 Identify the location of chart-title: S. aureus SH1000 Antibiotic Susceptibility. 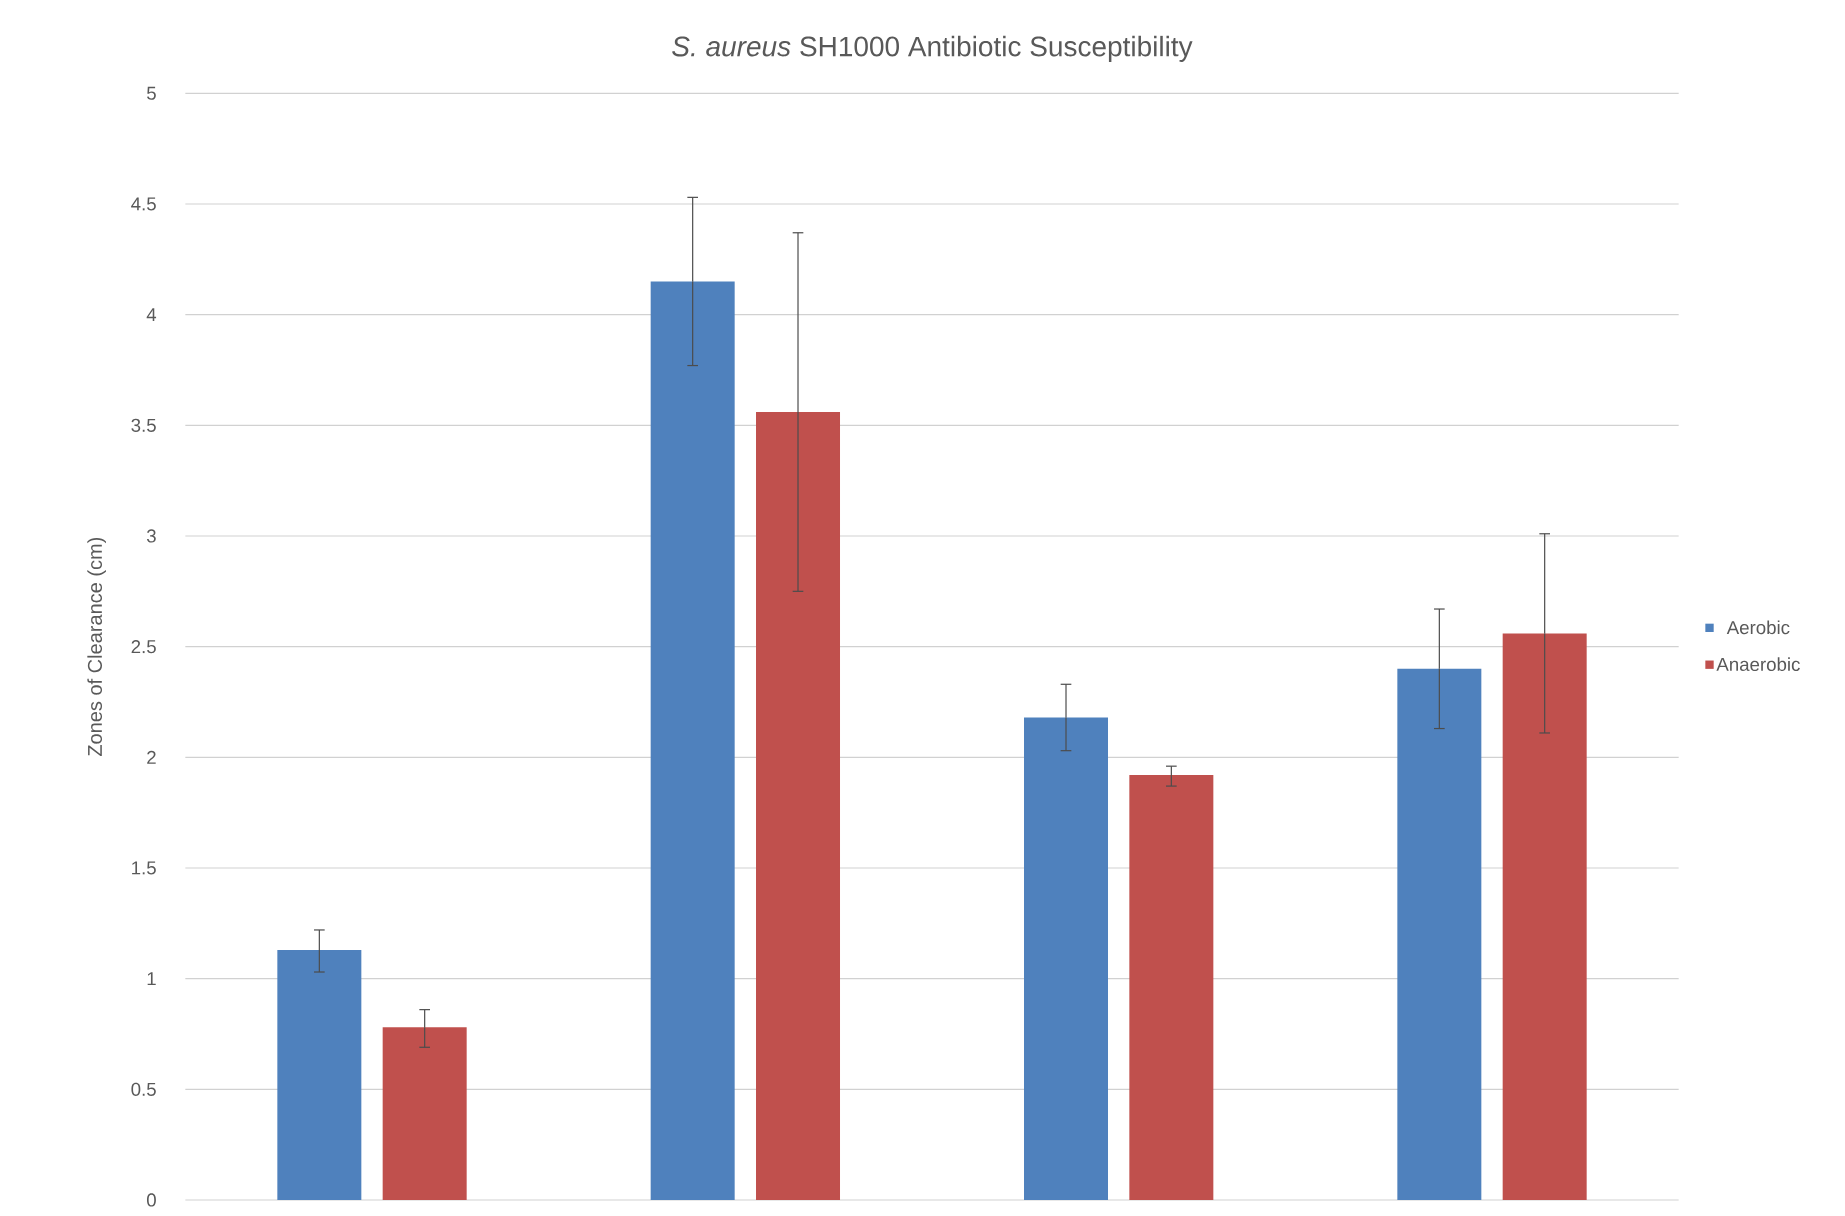
(932, 48).